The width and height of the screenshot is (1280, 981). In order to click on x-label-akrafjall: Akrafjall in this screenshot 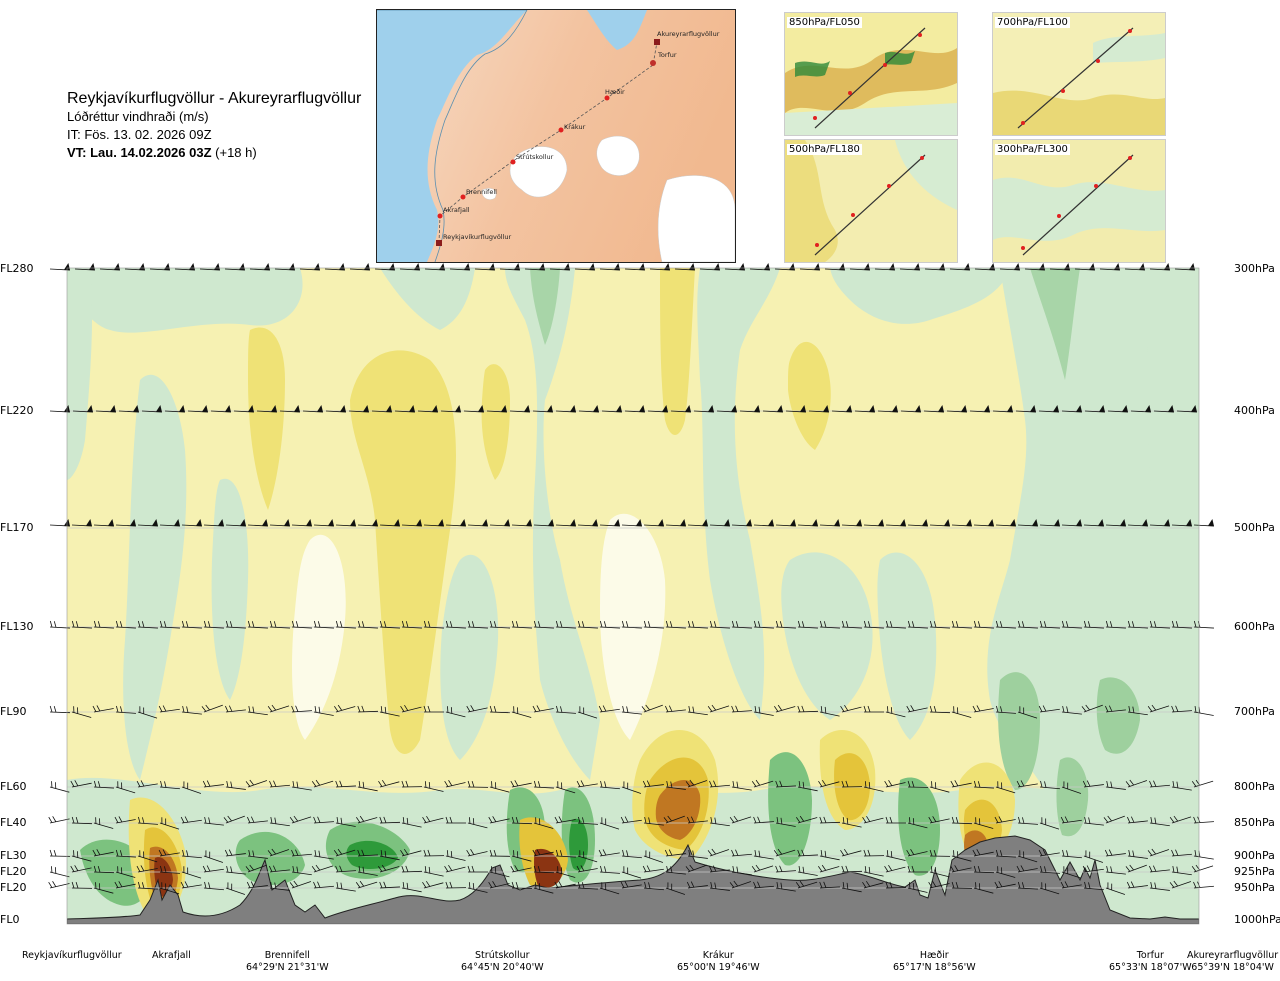, I will do `click(171, 956)`.